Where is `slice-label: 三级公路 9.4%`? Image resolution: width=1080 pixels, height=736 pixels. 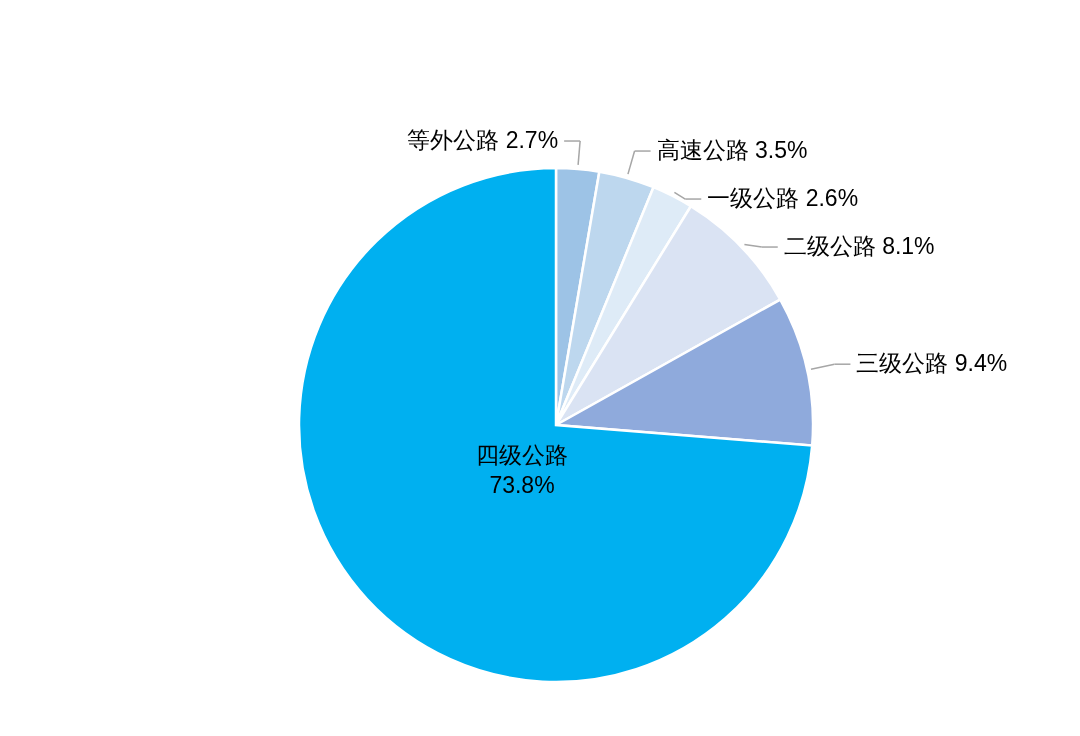 slice-label: 三级公路 9.4% is located at coordinates (932, 363).